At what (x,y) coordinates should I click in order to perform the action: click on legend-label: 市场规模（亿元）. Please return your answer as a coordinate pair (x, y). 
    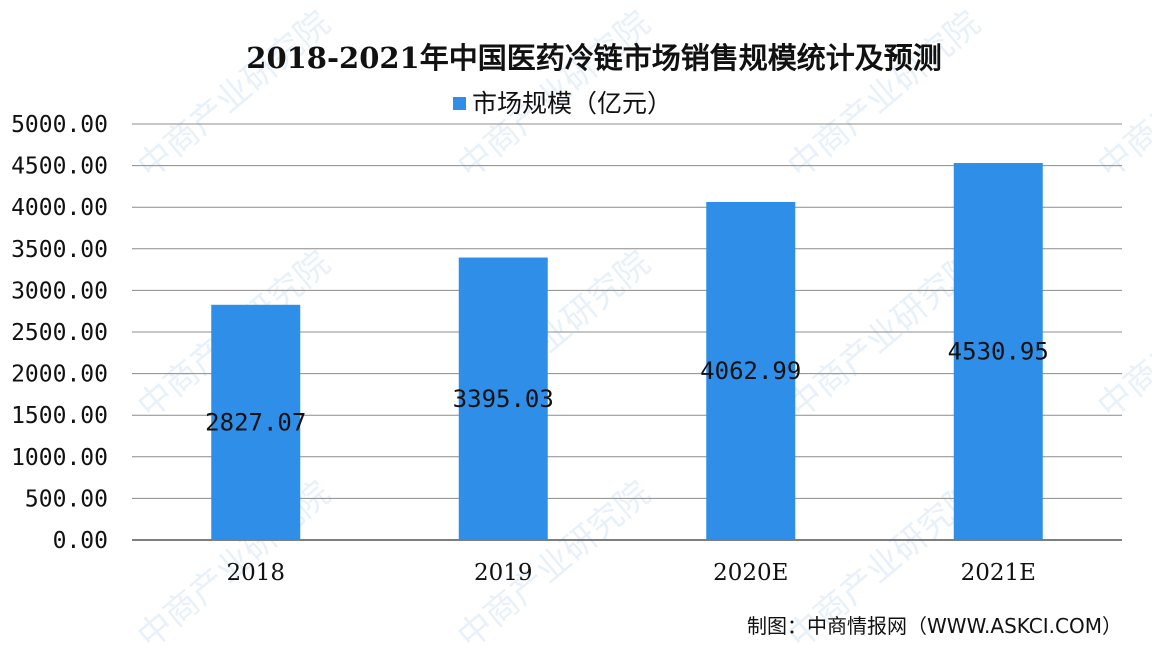
    Looking at the image, I should click on (572, 103).